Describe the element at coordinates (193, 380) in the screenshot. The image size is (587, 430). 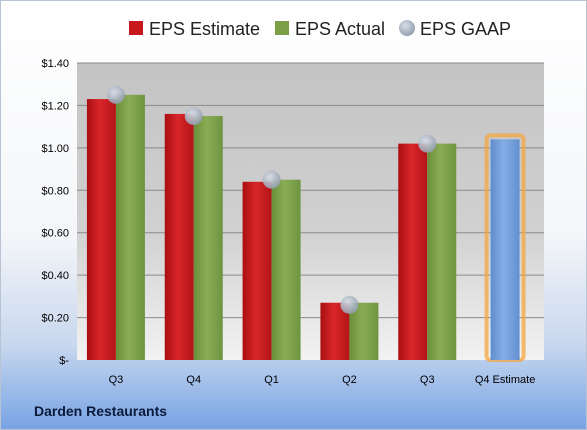
I see `x-tick-label: Q4` at that location.